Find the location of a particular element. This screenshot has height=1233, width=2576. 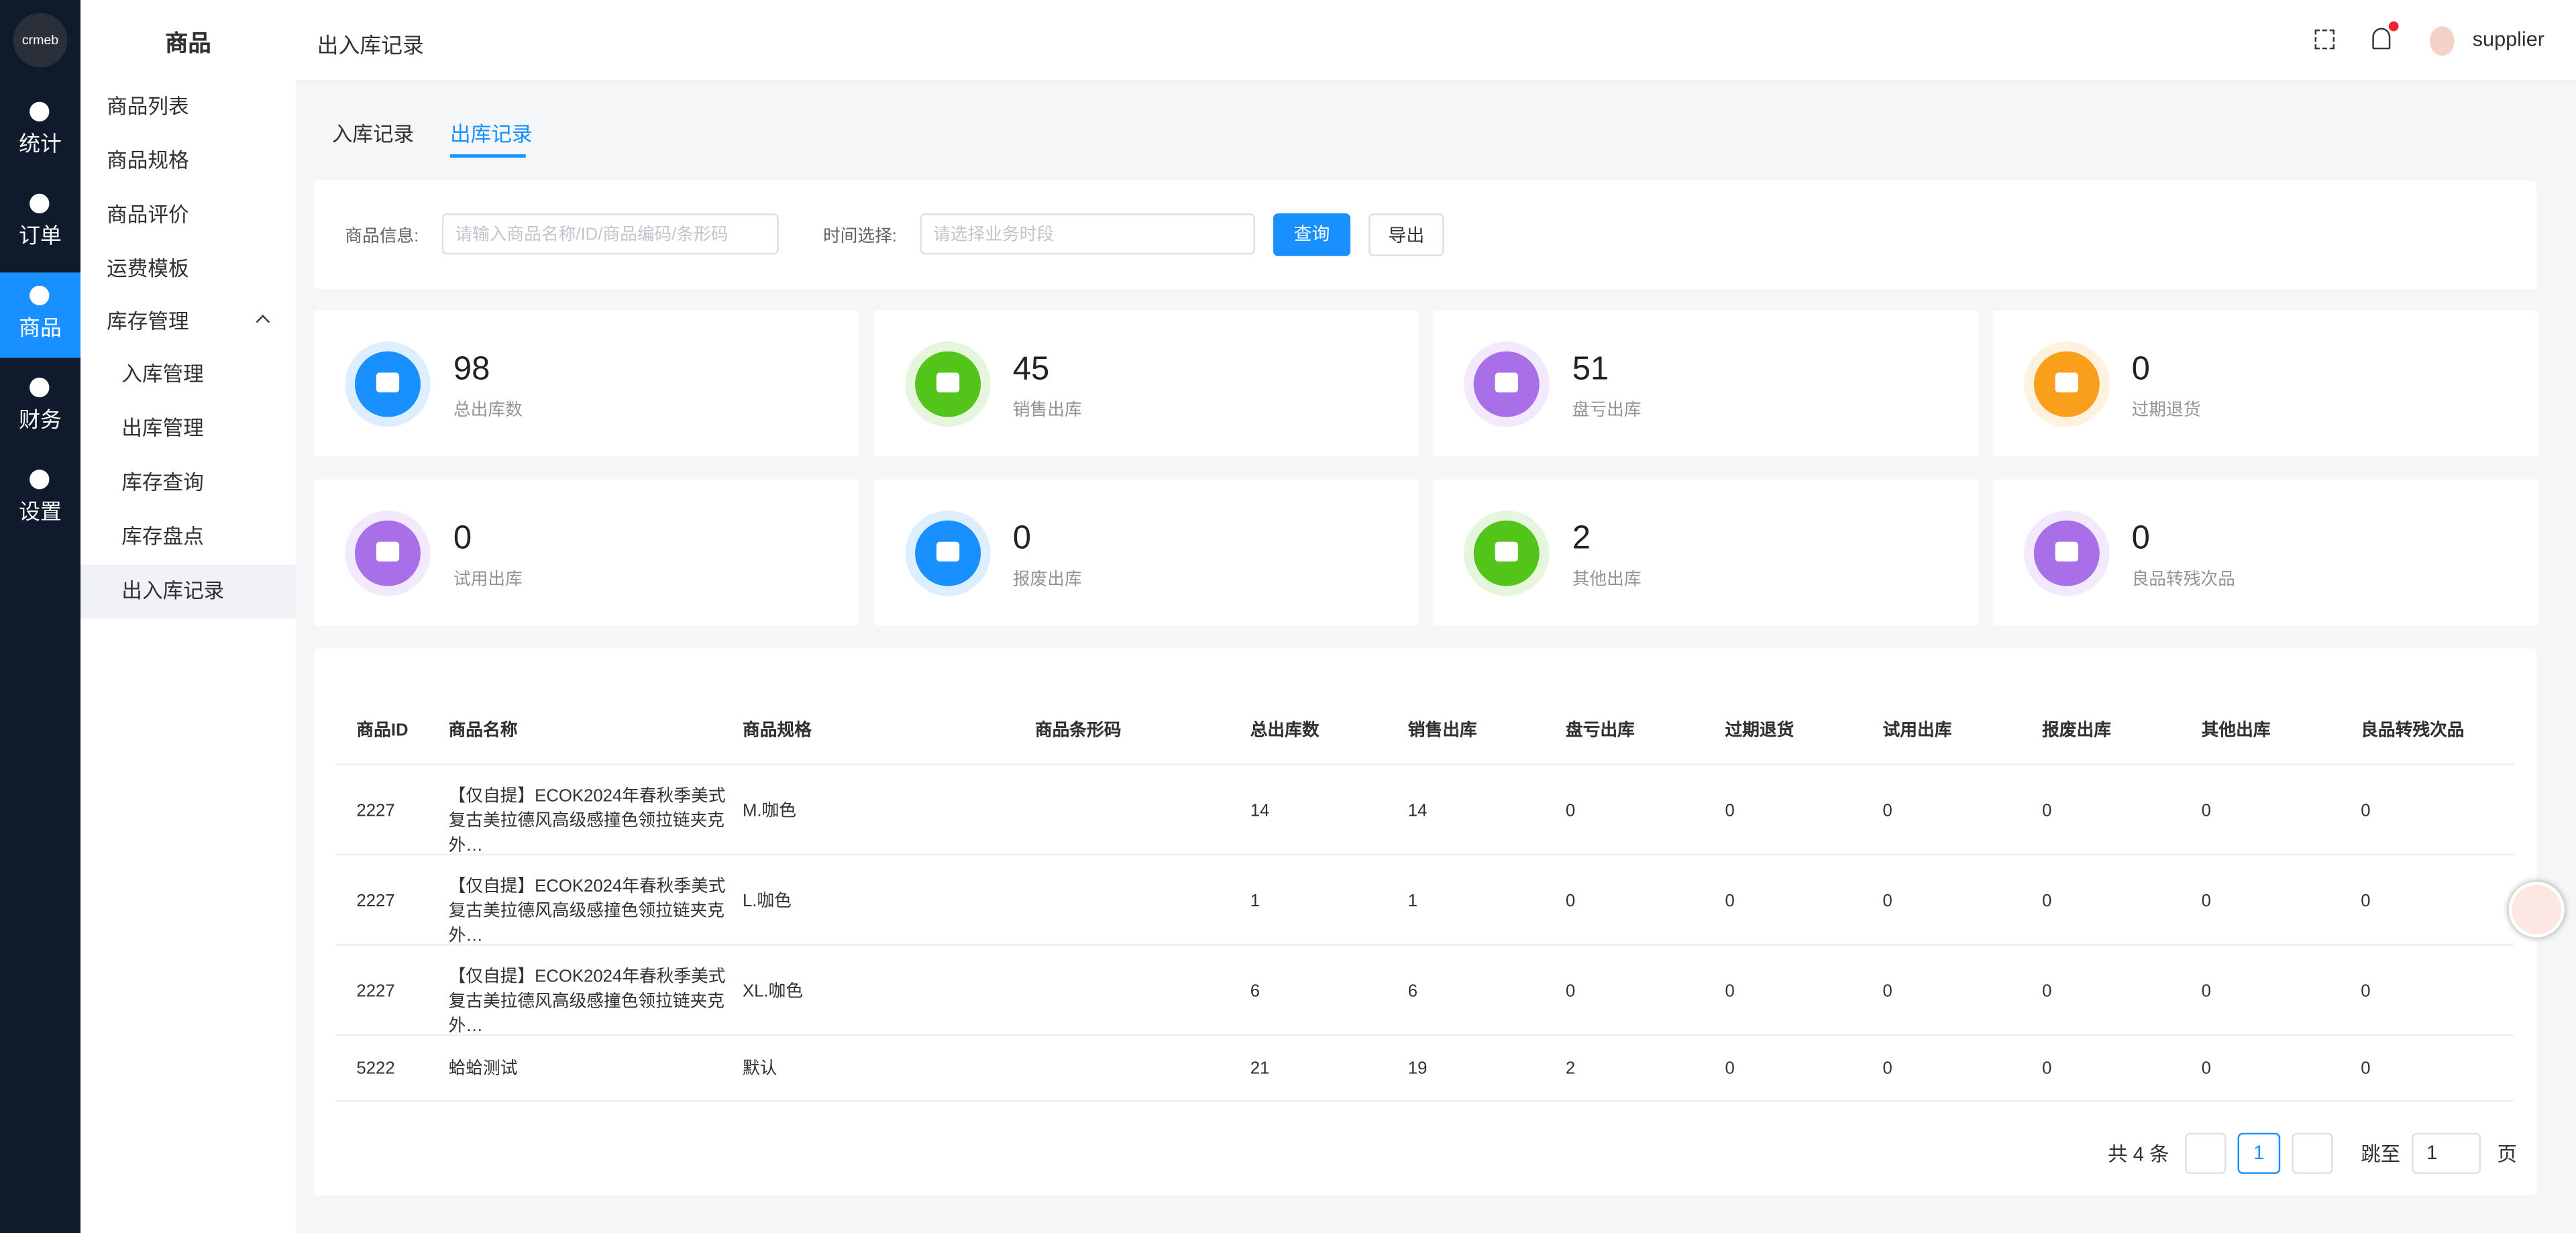

menu-item: 商品列表 is located at coordinates (148, 107).